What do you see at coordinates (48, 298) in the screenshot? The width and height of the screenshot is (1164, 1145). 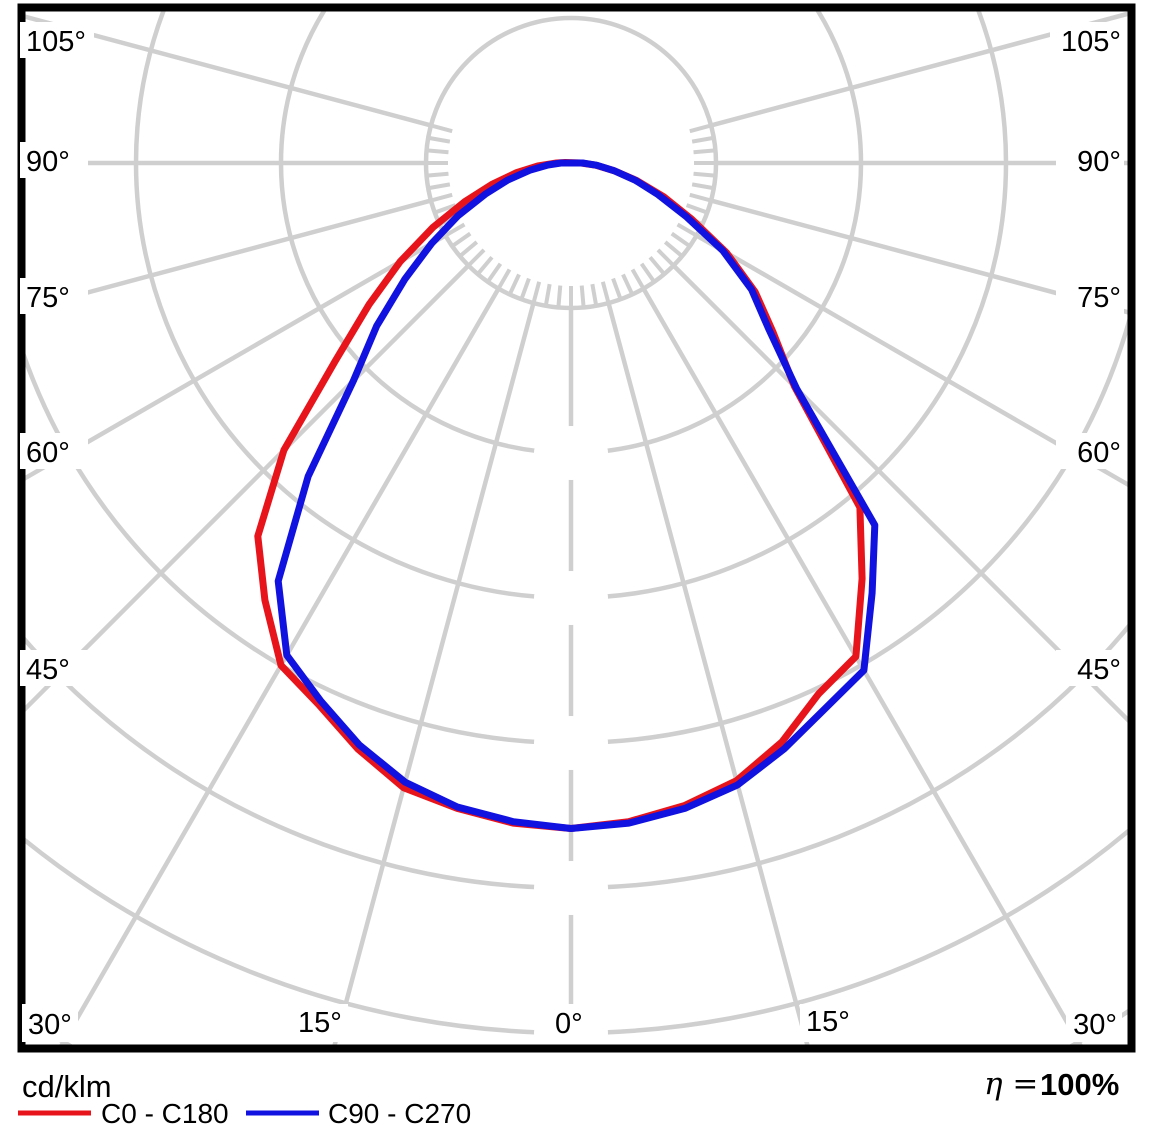 I see `angle-label-left-75: 75°` at bounding box center [48, 298].